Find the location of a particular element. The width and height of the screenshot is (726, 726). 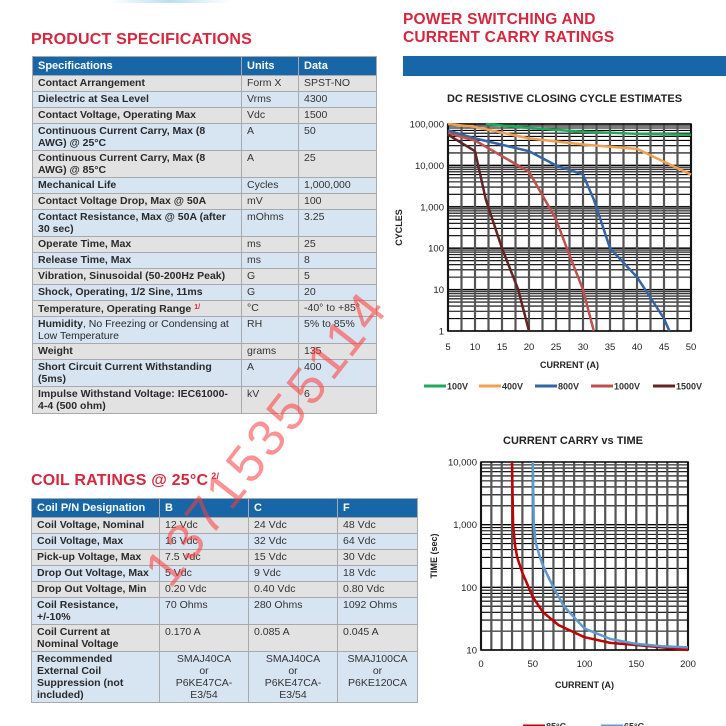

spec-data: 100 is located at coordinates (337, 201).